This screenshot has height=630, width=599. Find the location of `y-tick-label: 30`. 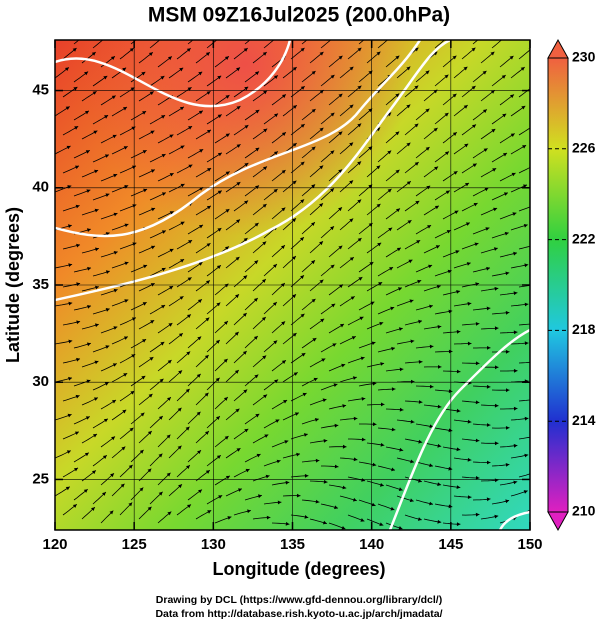

y-tick-label: 30 is located at coordinates (40, 381).